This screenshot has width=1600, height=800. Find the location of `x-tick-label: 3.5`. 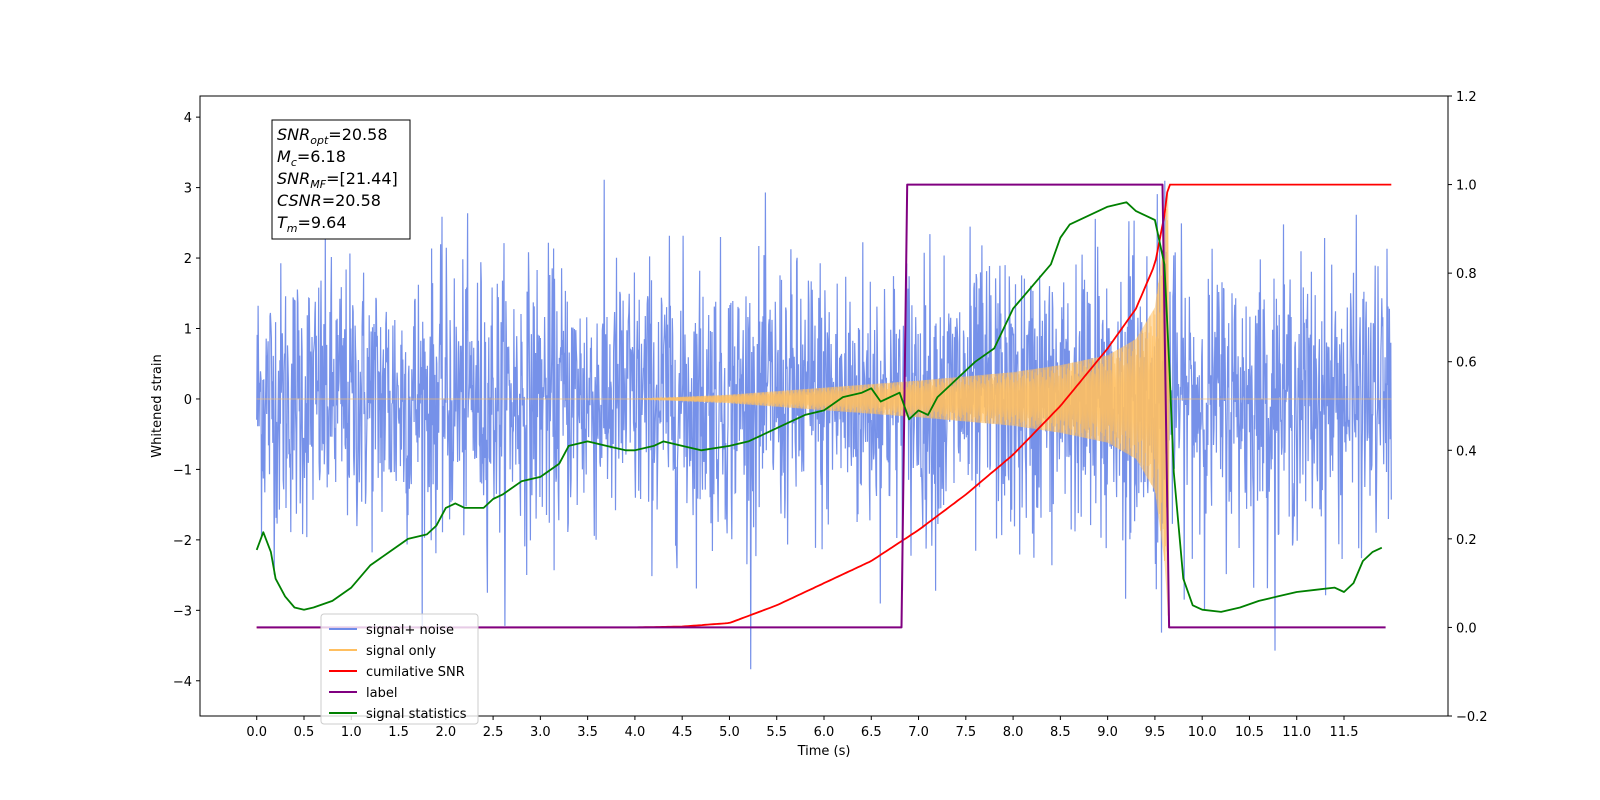

x-tick-label: 3.5 is located at coordinates (587, 732).